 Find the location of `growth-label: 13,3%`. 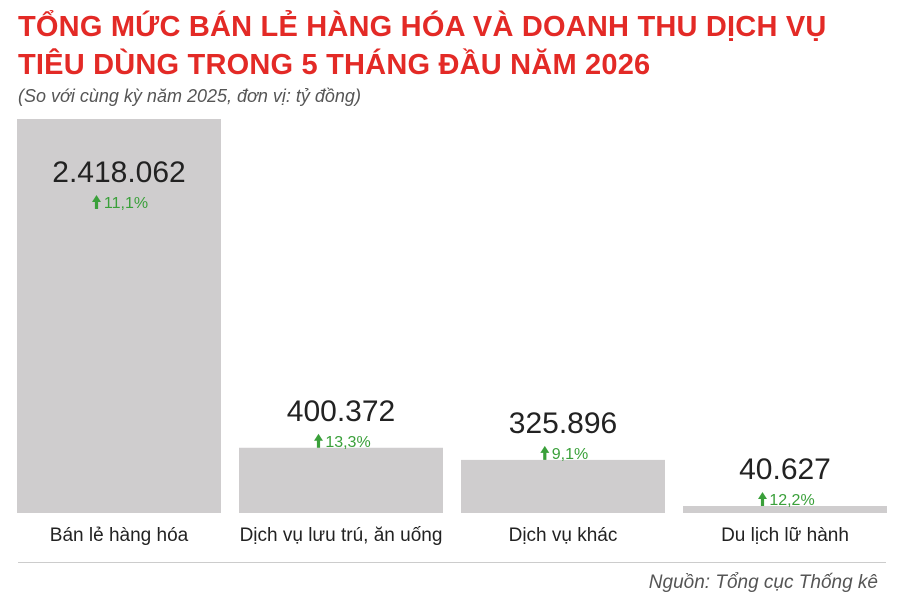

growth-label: 13,3% is located at coordinates (342, 442).